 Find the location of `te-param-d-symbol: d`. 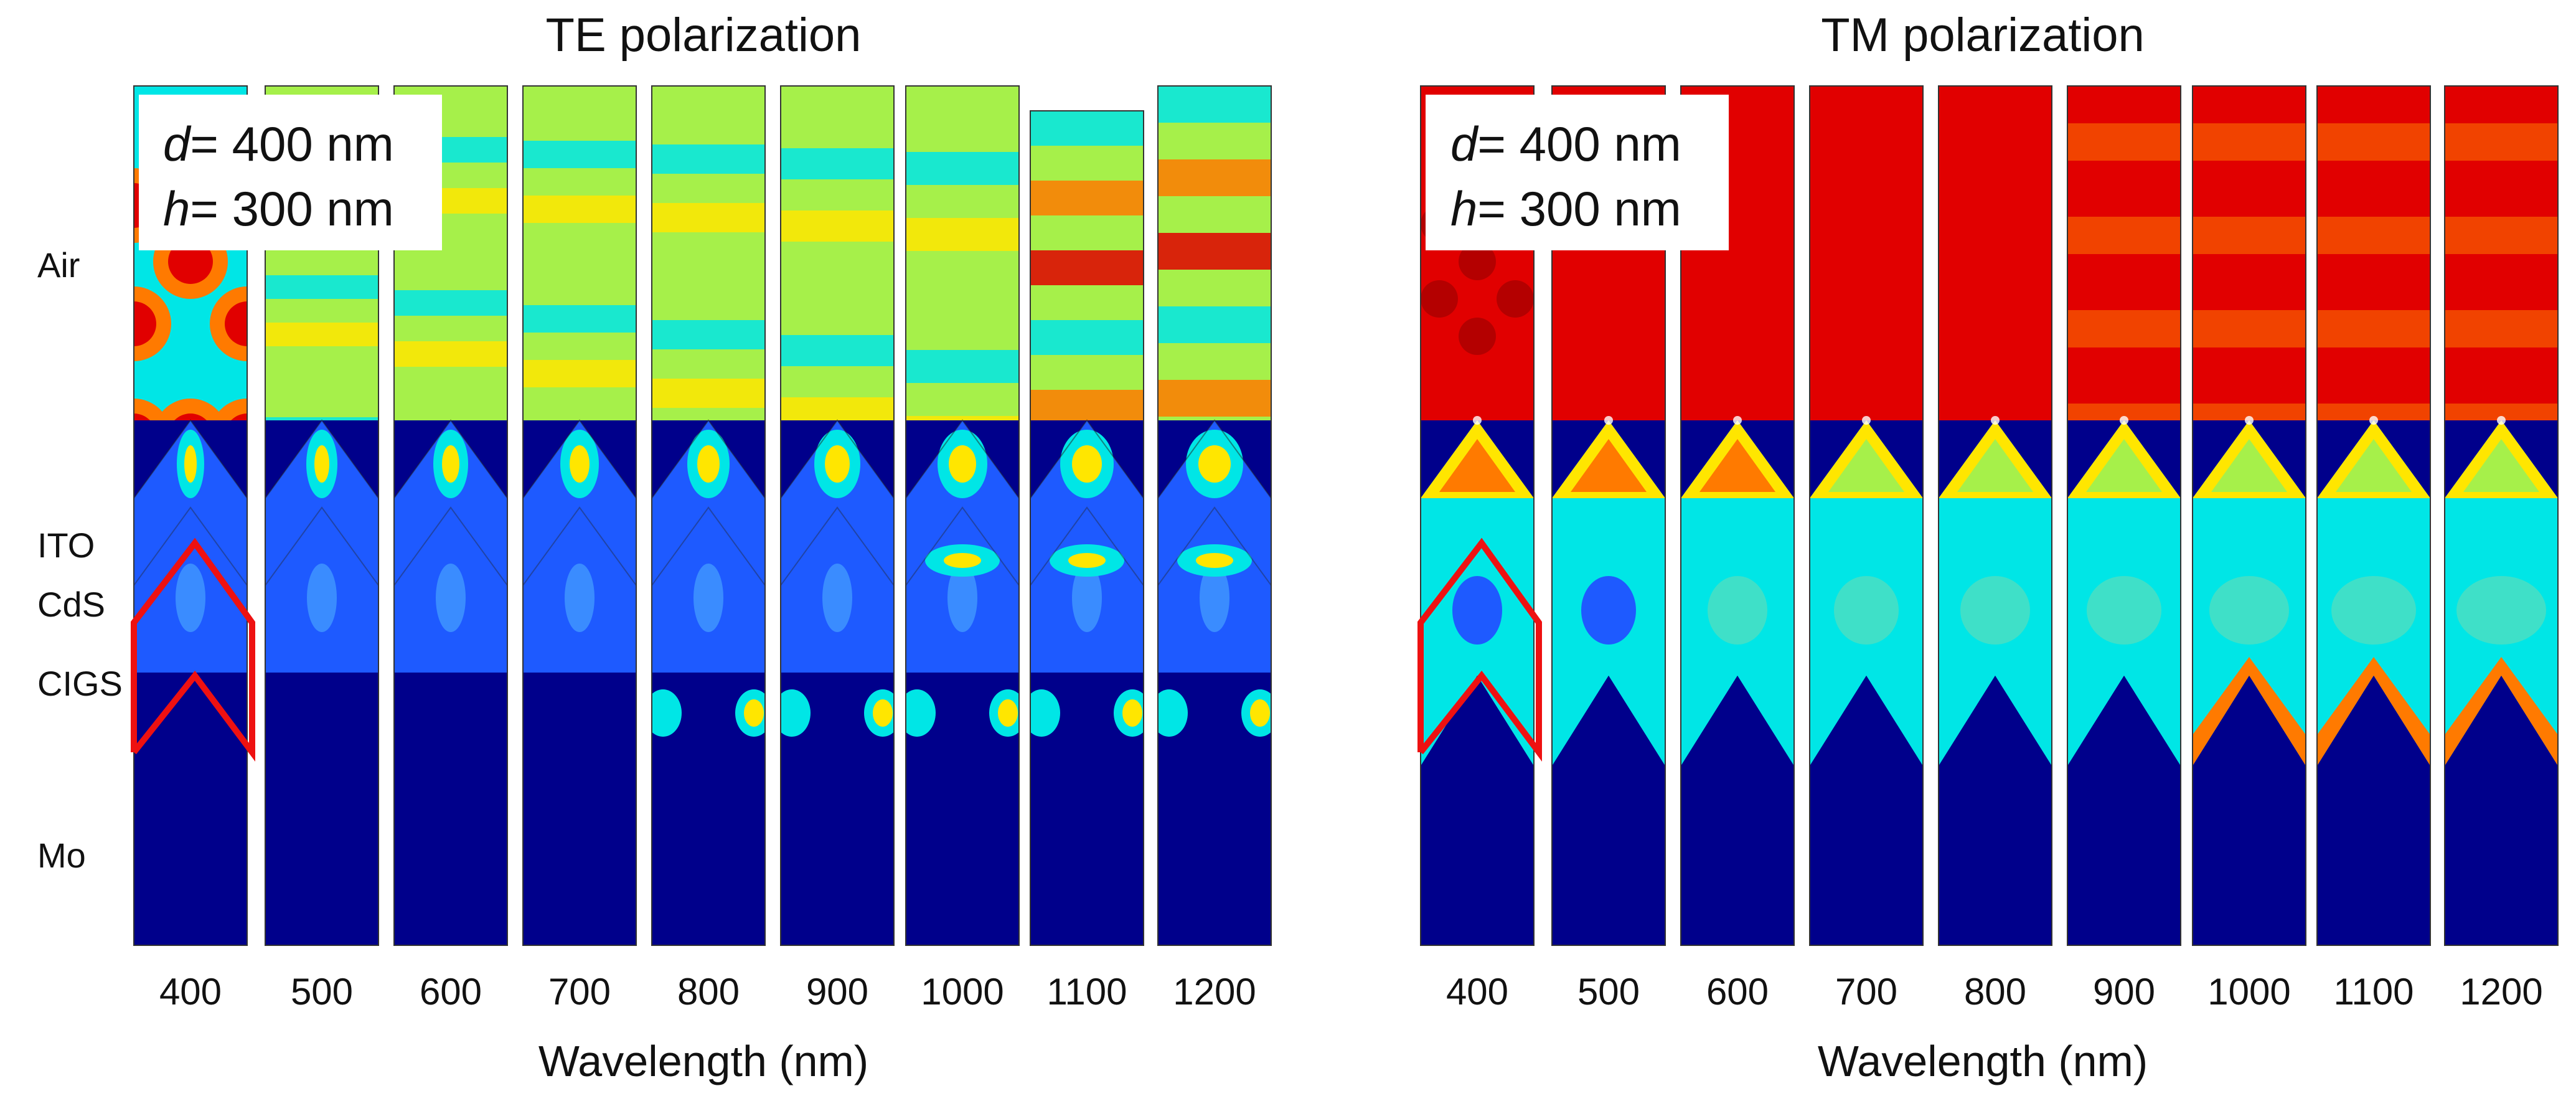

te-param-d-symbol: d is located at coordinates (177, 143).